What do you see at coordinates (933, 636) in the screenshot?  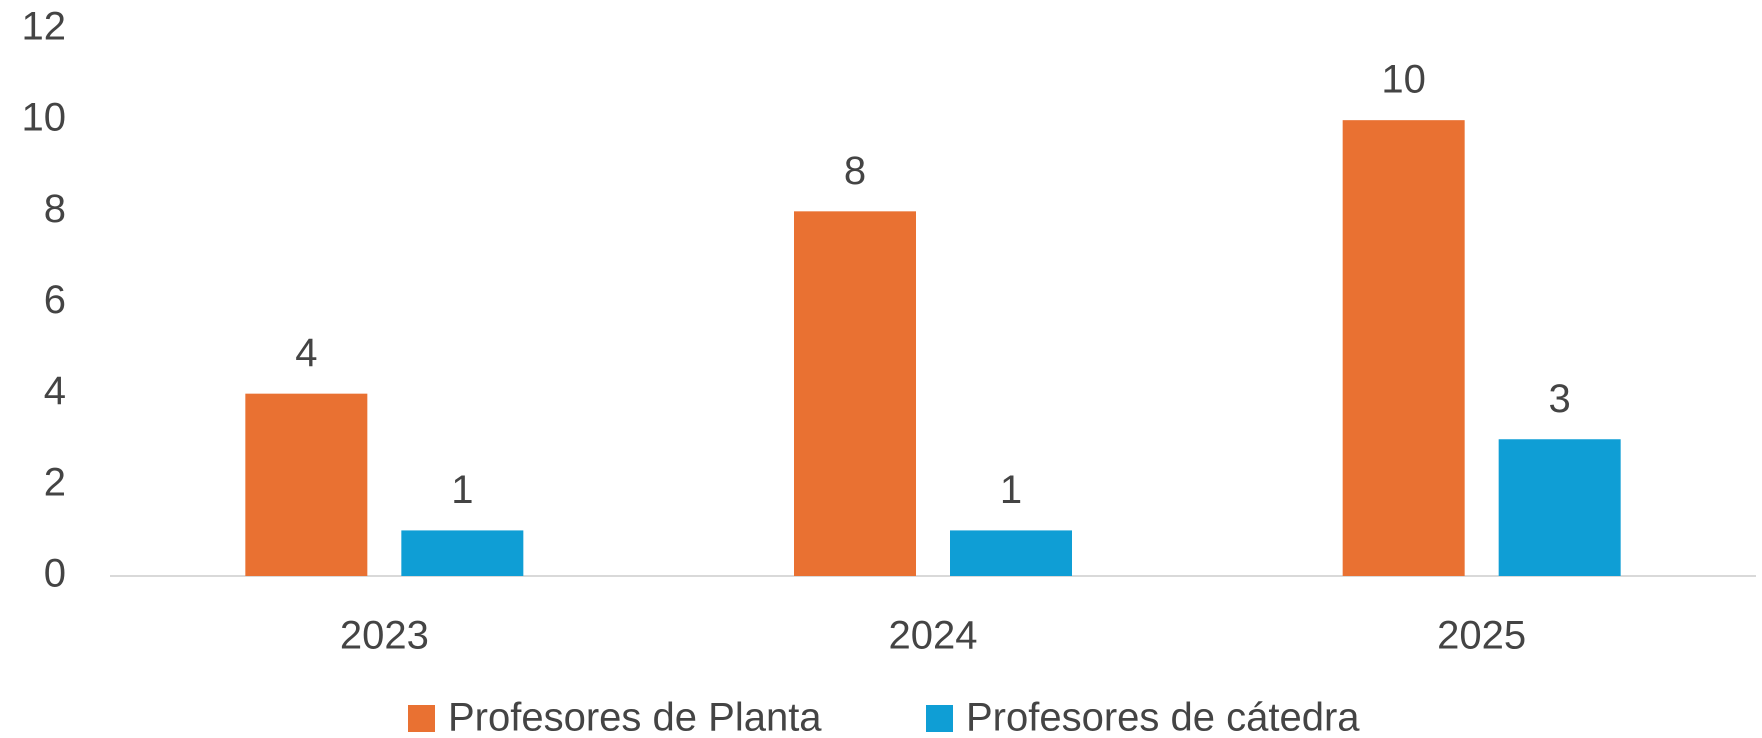 I see `x-tick-label: 2024` at bounding box center [933, 636].